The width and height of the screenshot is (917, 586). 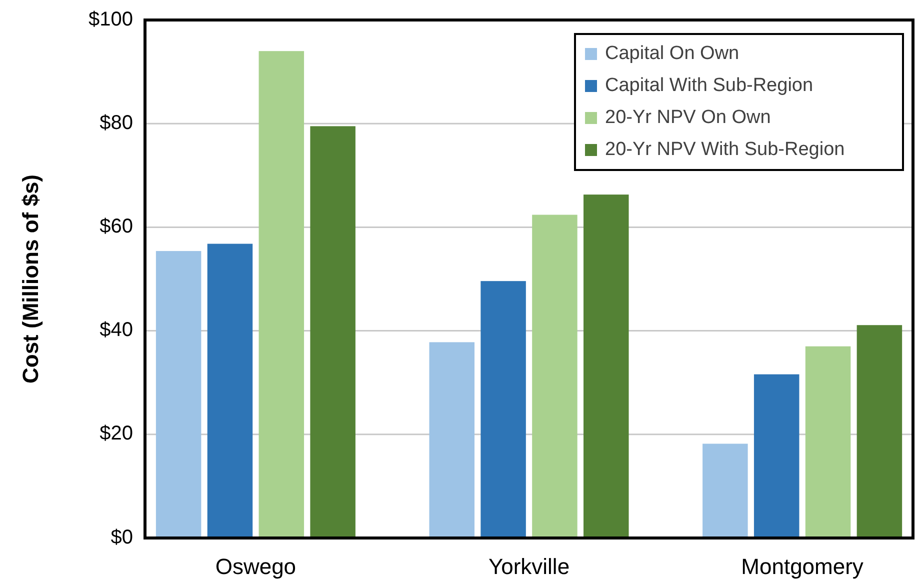 I want to click on y-tick-label: $40, so click(x=116, y=330).